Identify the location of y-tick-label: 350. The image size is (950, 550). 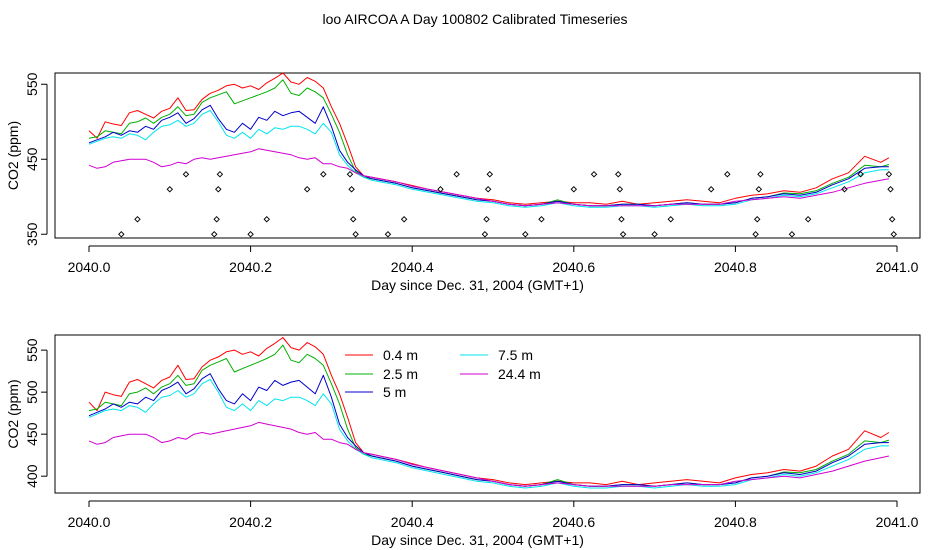
(32, 234).